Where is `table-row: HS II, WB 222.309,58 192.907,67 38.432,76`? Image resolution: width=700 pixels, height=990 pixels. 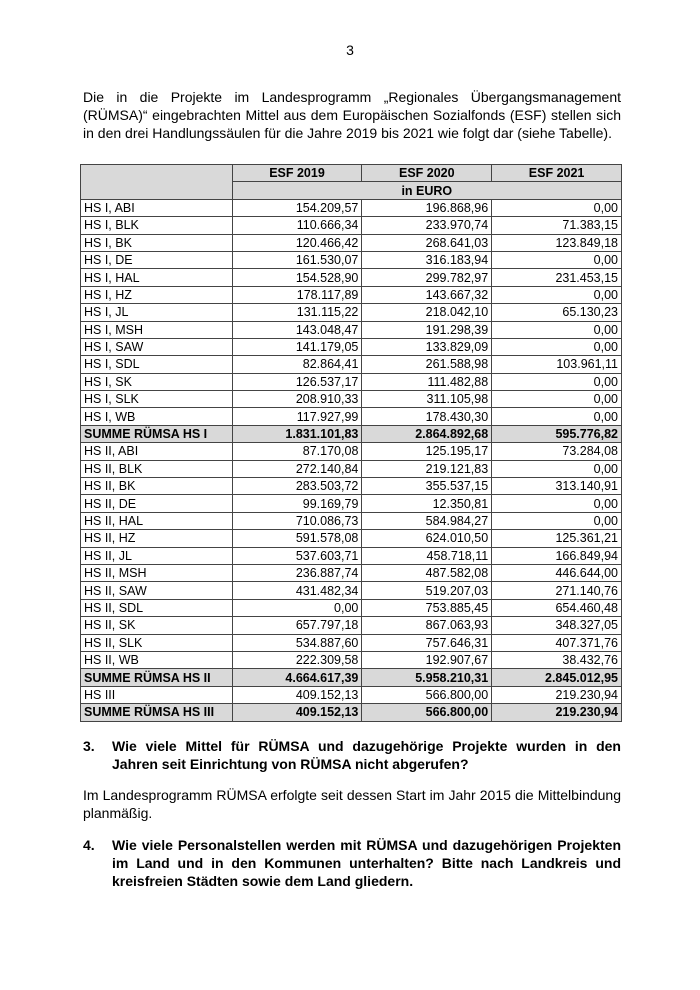
table-row: HS II, WB 222.309,58 192.907,67 38.432,76 is located at coordinates (351, 660).